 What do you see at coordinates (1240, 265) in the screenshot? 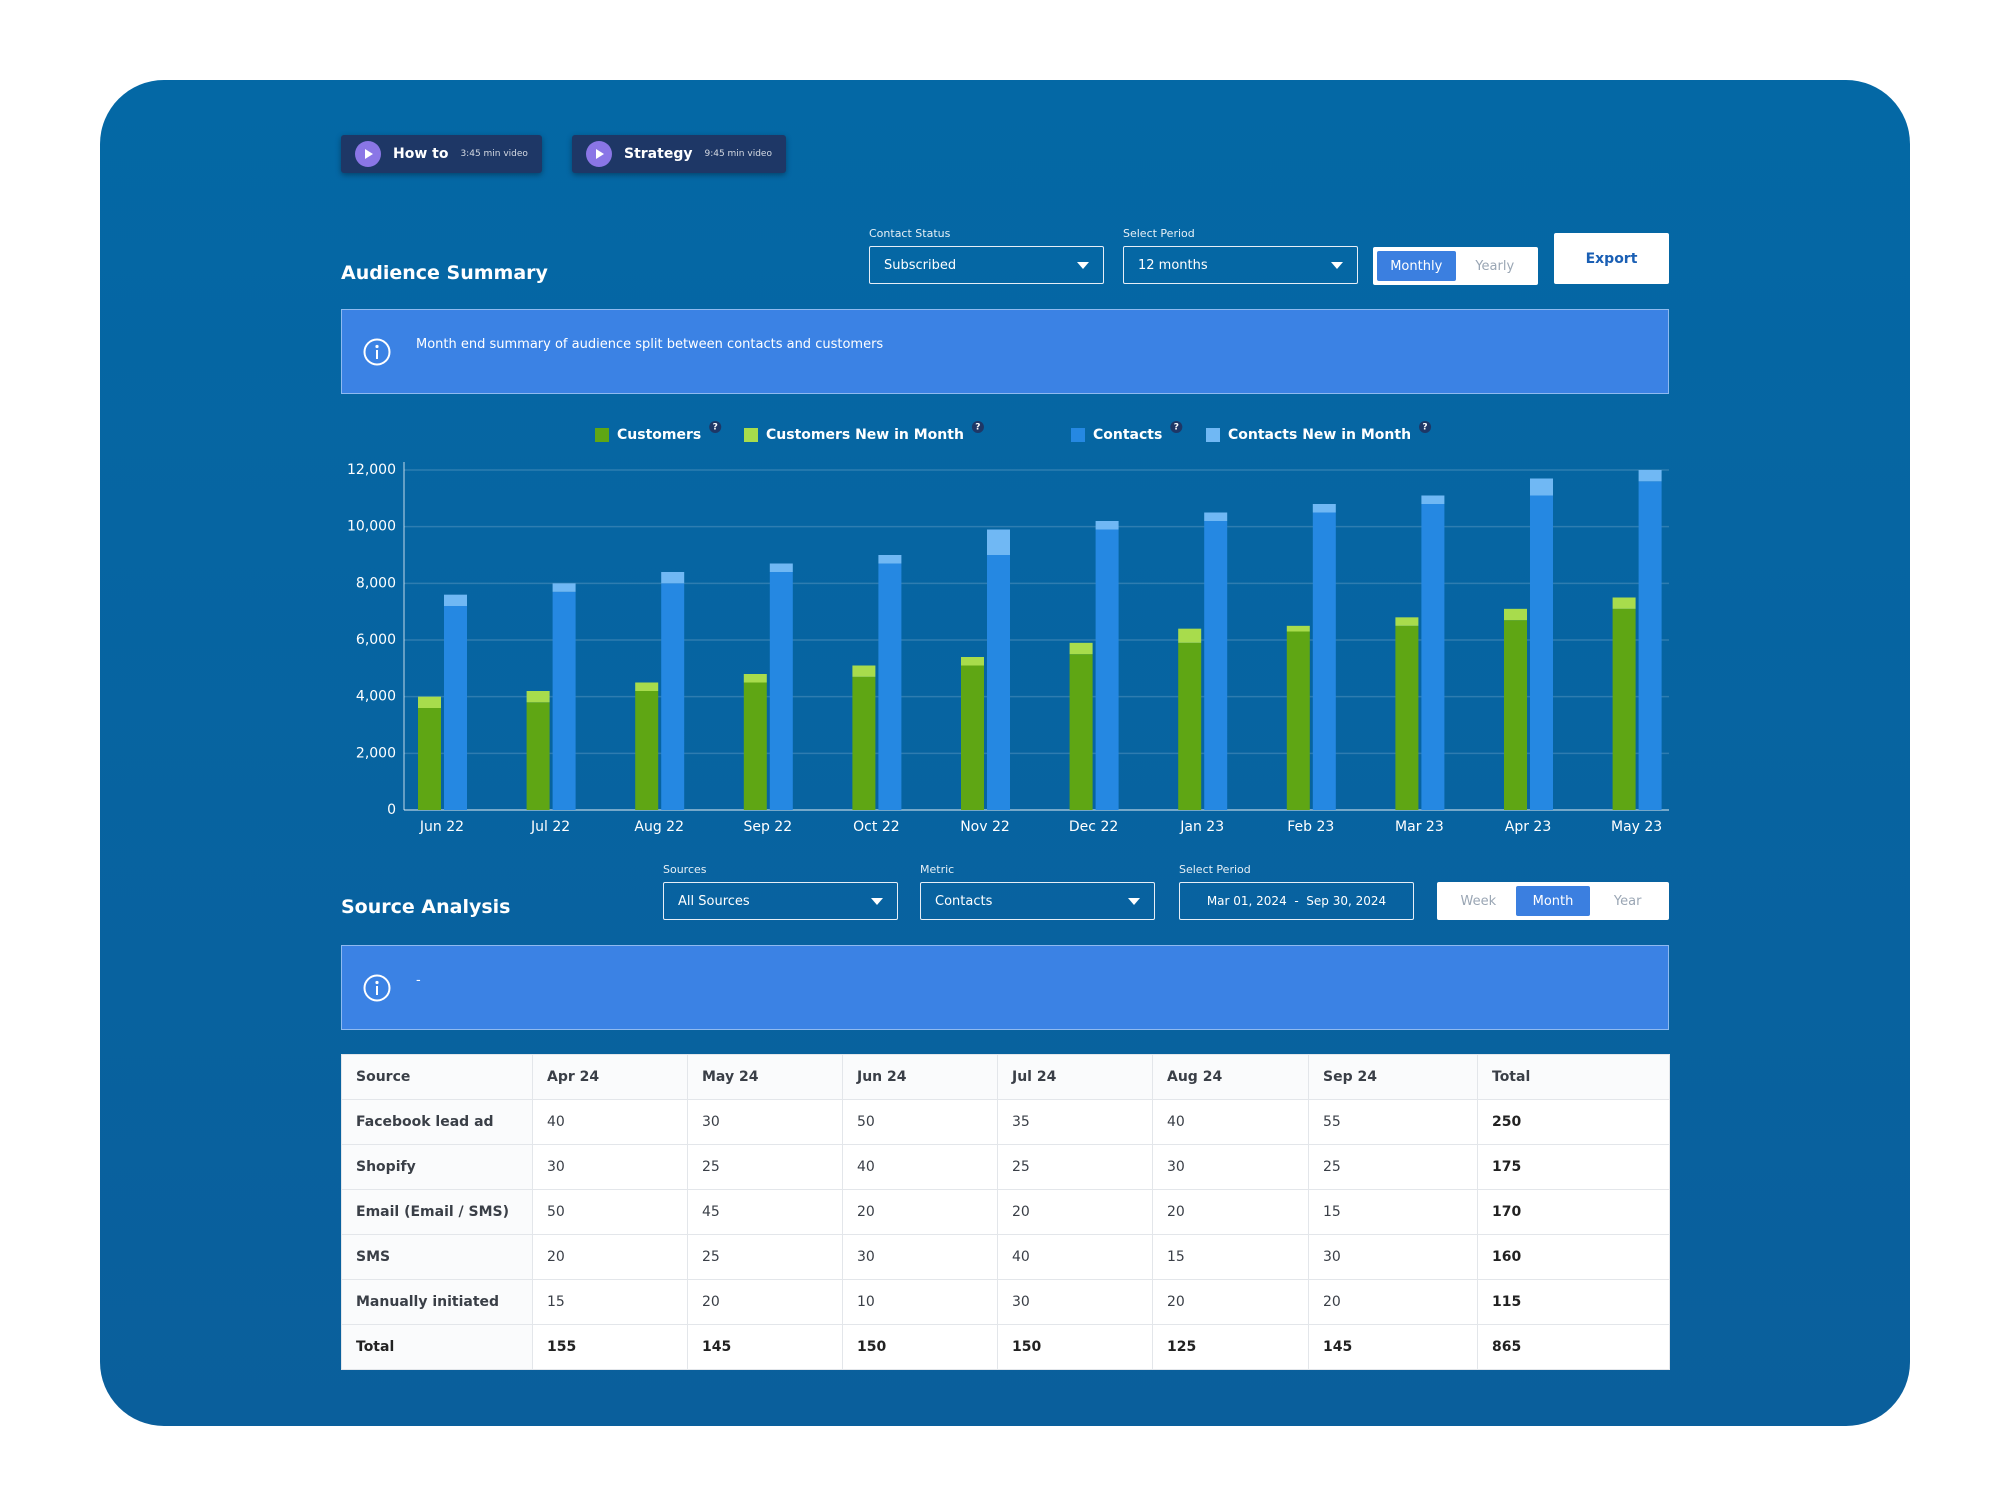
I see `dropdown: 12 months` at bounding box center [1240, 265].